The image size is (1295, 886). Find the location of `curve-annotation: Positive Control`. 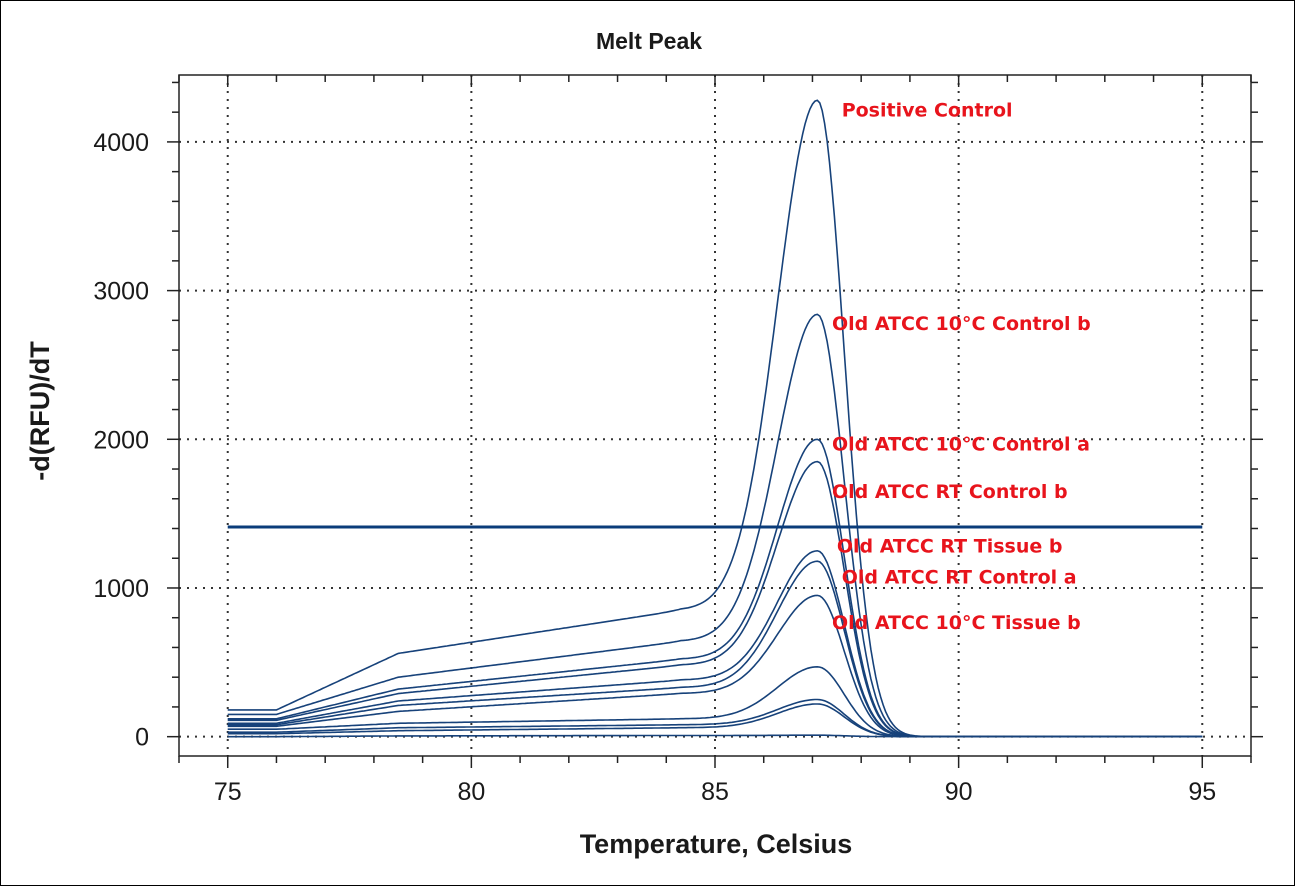

curve-annotation: Positive Control is located at coordinates (927, 111).